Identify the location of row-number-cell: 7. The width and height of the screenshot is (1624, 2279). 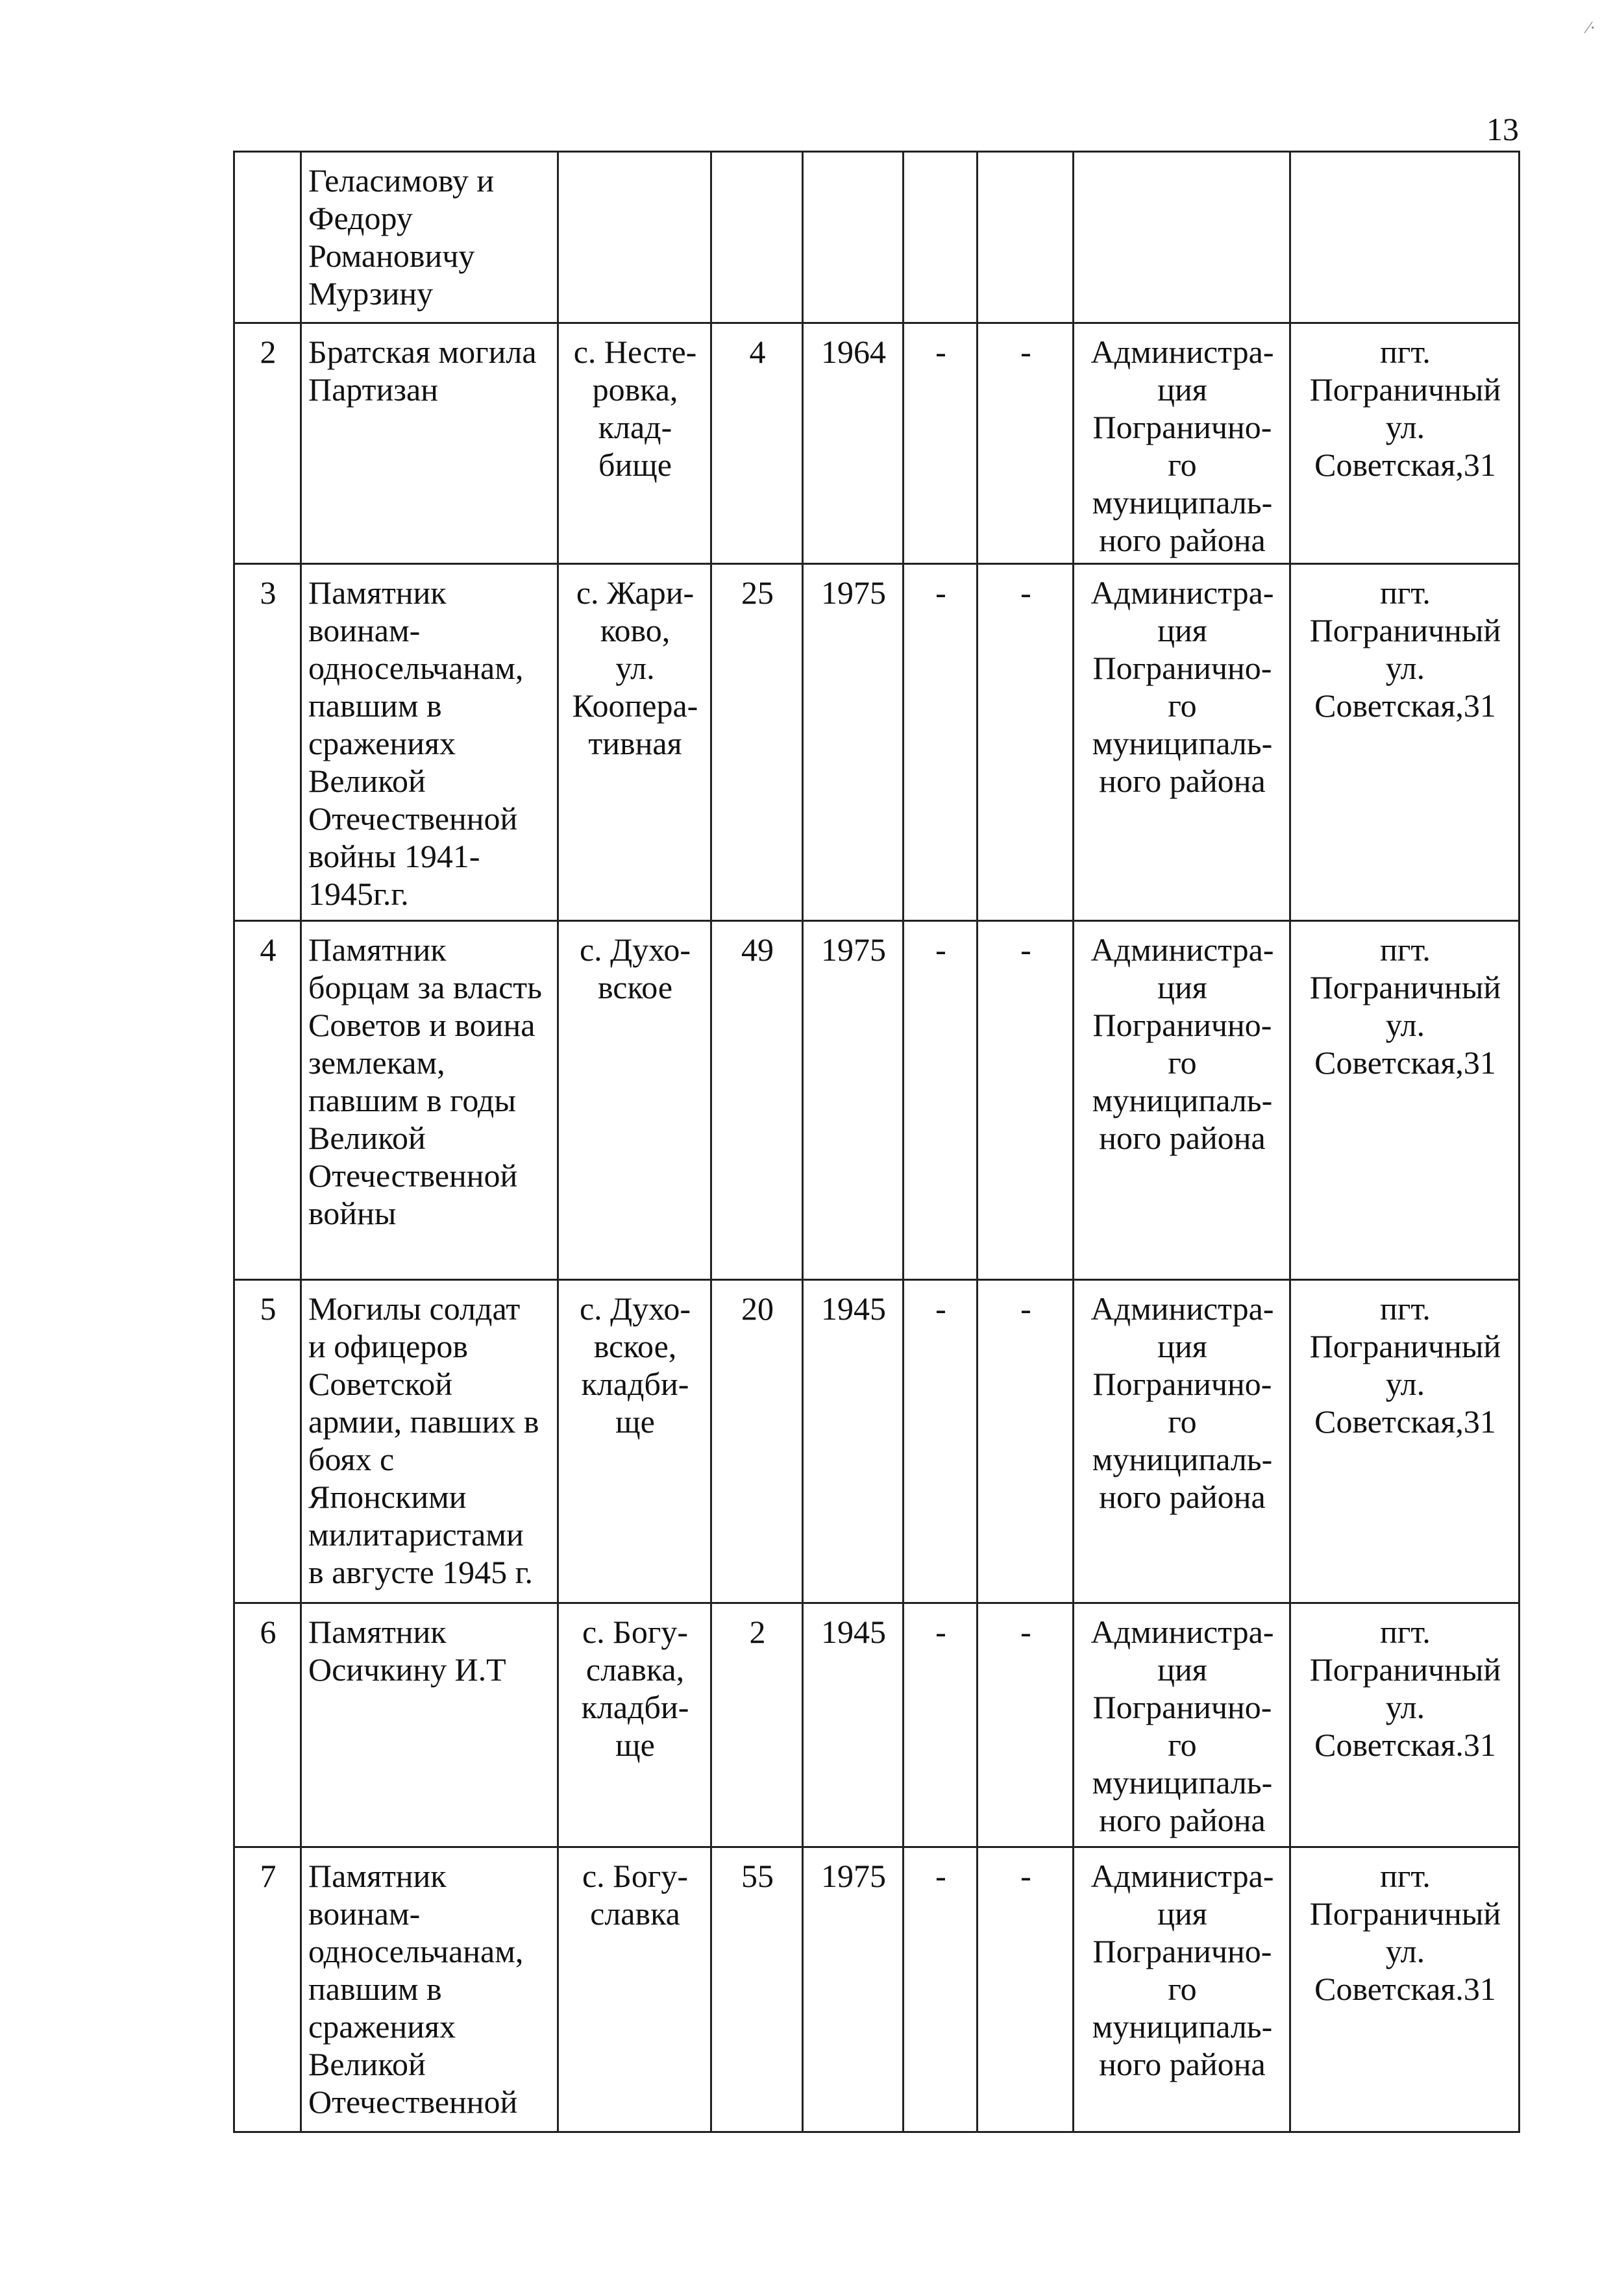
(267, 1989).